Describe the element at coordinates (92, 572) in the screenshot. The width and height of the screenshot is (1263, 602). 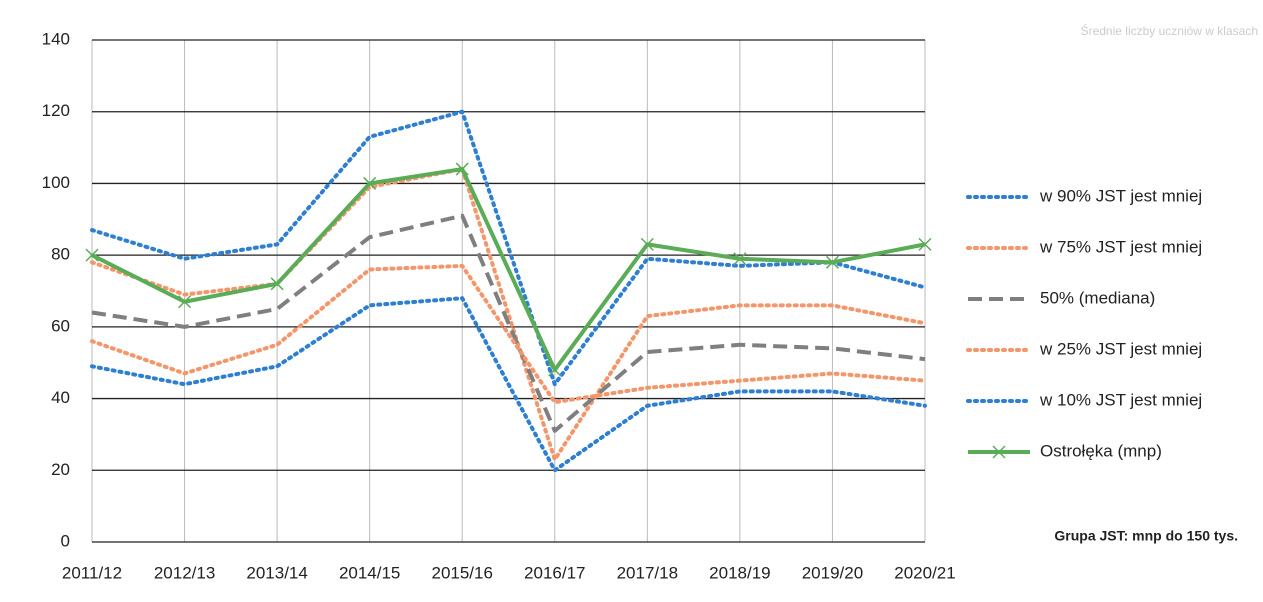
I see `x-tick-label: 2011/12` at that location.